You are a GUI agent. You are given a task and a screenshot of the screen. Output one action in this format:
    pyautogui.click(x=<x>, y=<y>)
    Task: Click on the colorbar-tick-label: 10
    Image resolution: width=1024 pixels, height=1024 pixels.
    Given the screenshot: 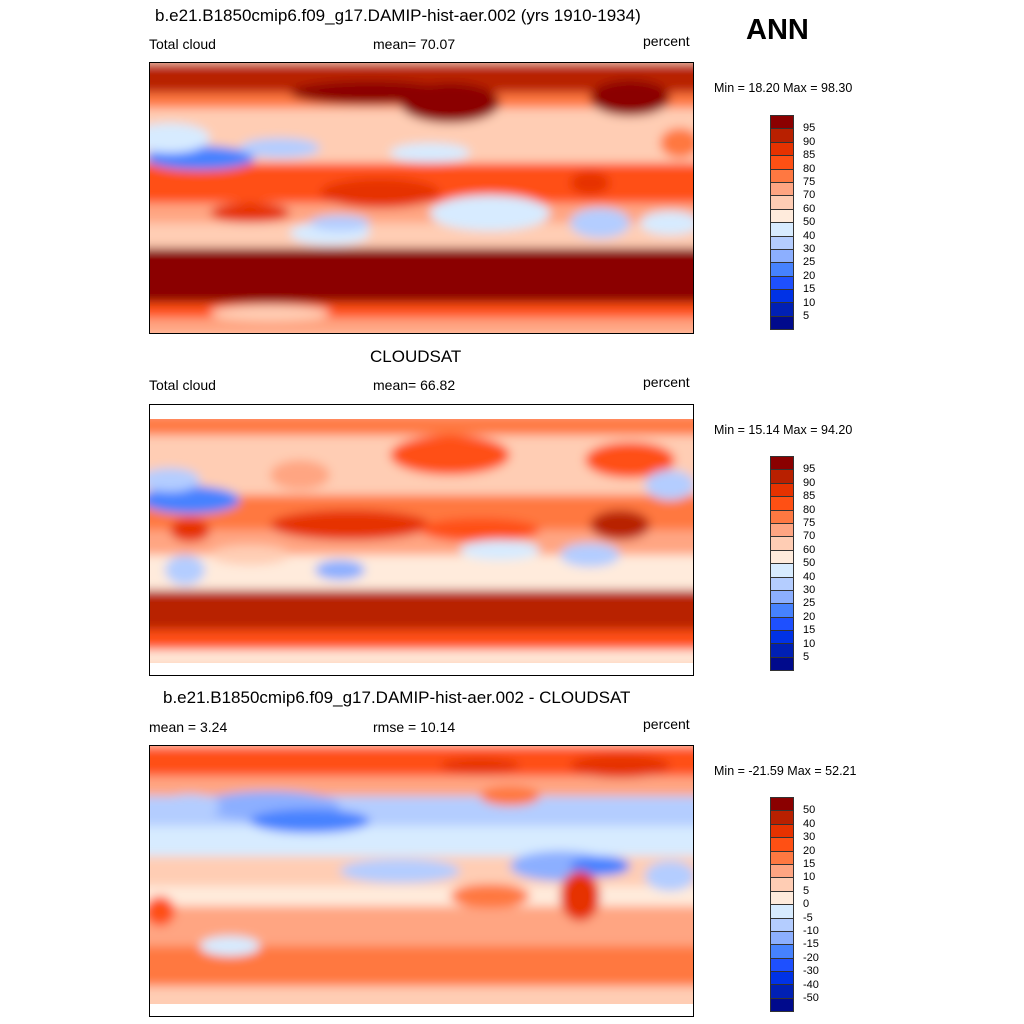 What is the action you would take?
    pyautogui.click(x=809, y=877)
    